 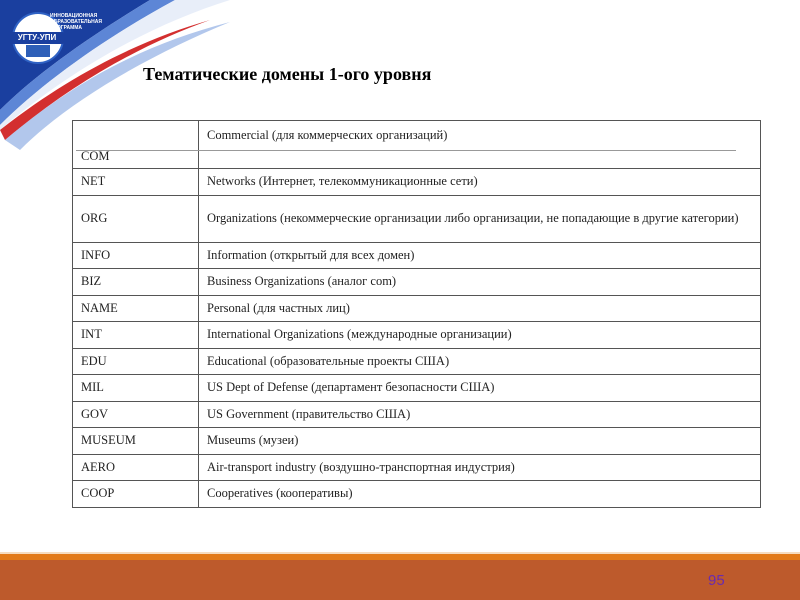 I want to click on table-row: MUSEUM Museums (музеи), so click(x=416, y=441).